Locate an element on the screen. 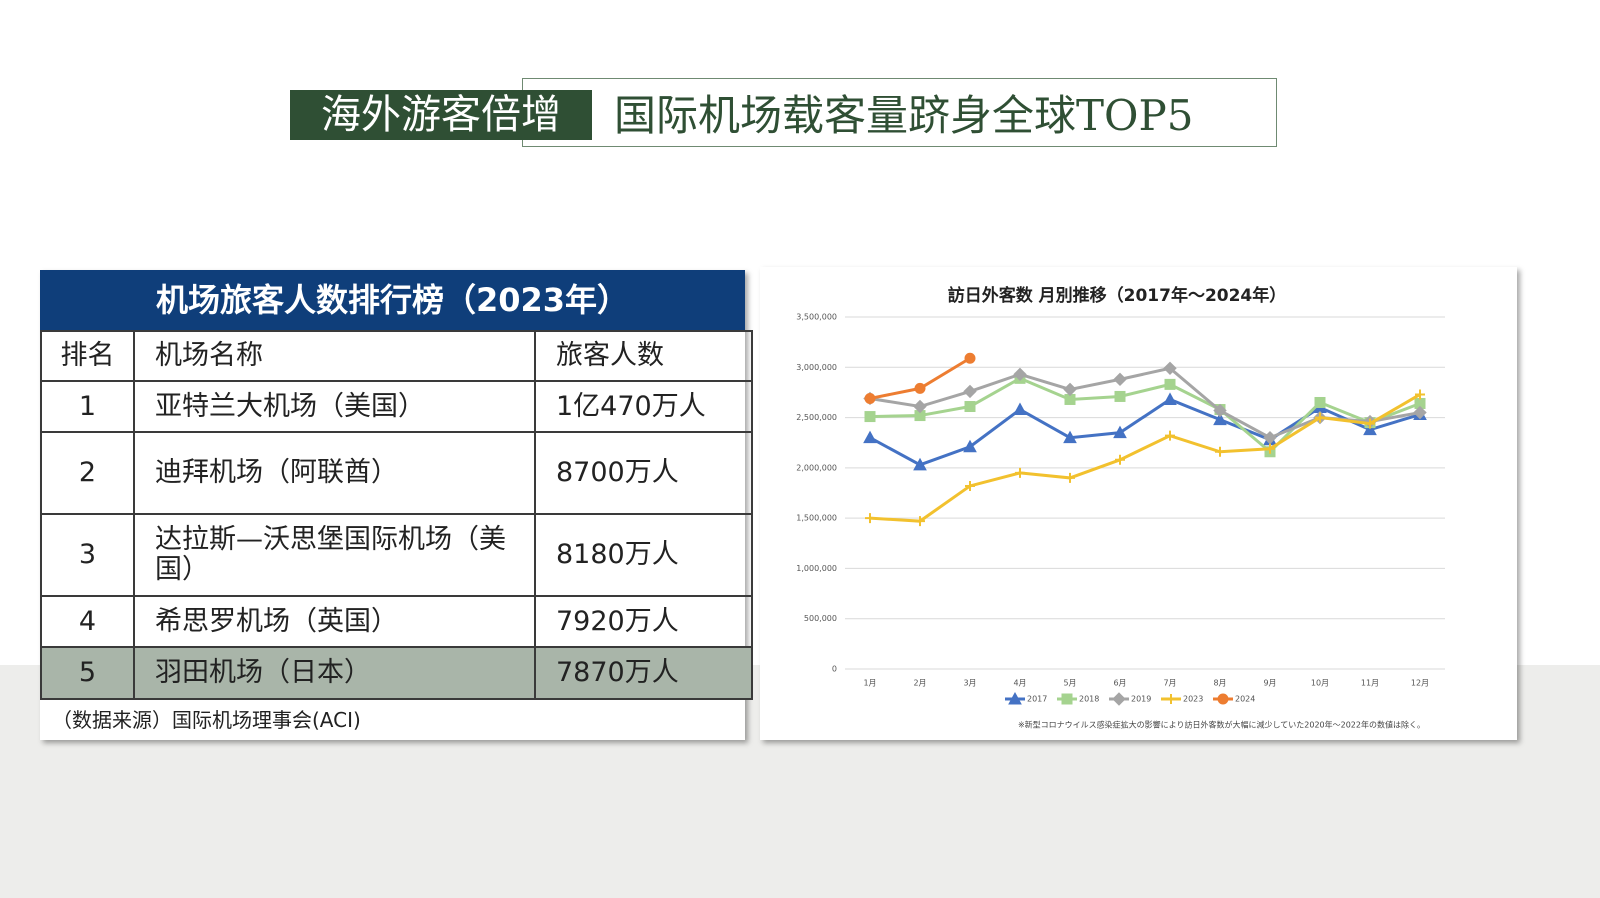 This screenshot has width=1600, height=898. table-cell: 8700万人 is located at coordinates (643, 473).